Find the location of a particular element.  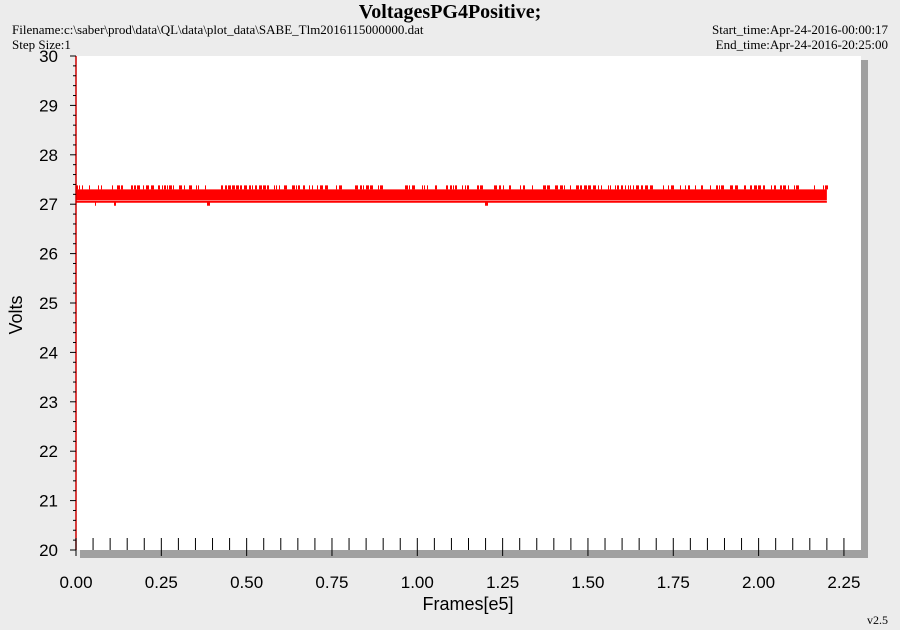

y-tick-label: 23 is located at coordinates (48, 402).